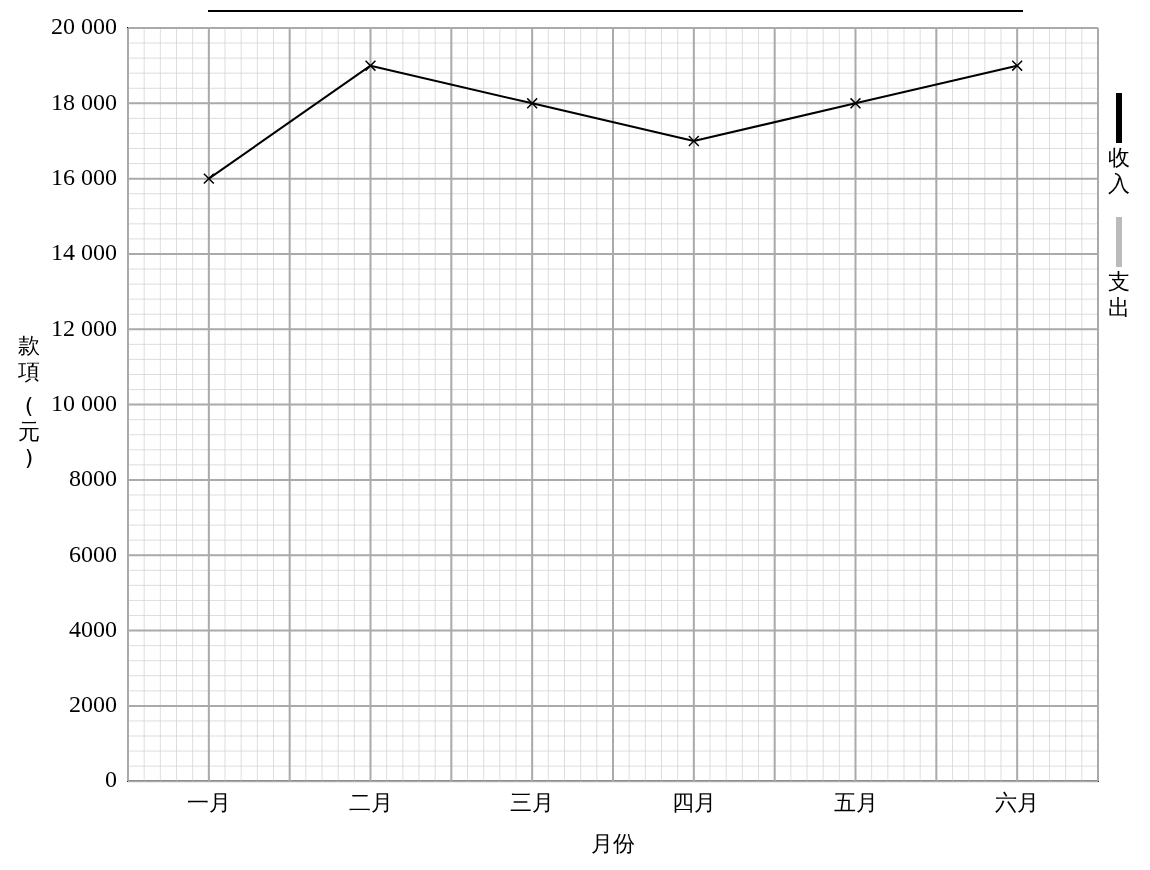 Image resolution: width=1150 pixels, height=870 pixels. I want to click on x-tick-label: 六月, so click(1017, 803).